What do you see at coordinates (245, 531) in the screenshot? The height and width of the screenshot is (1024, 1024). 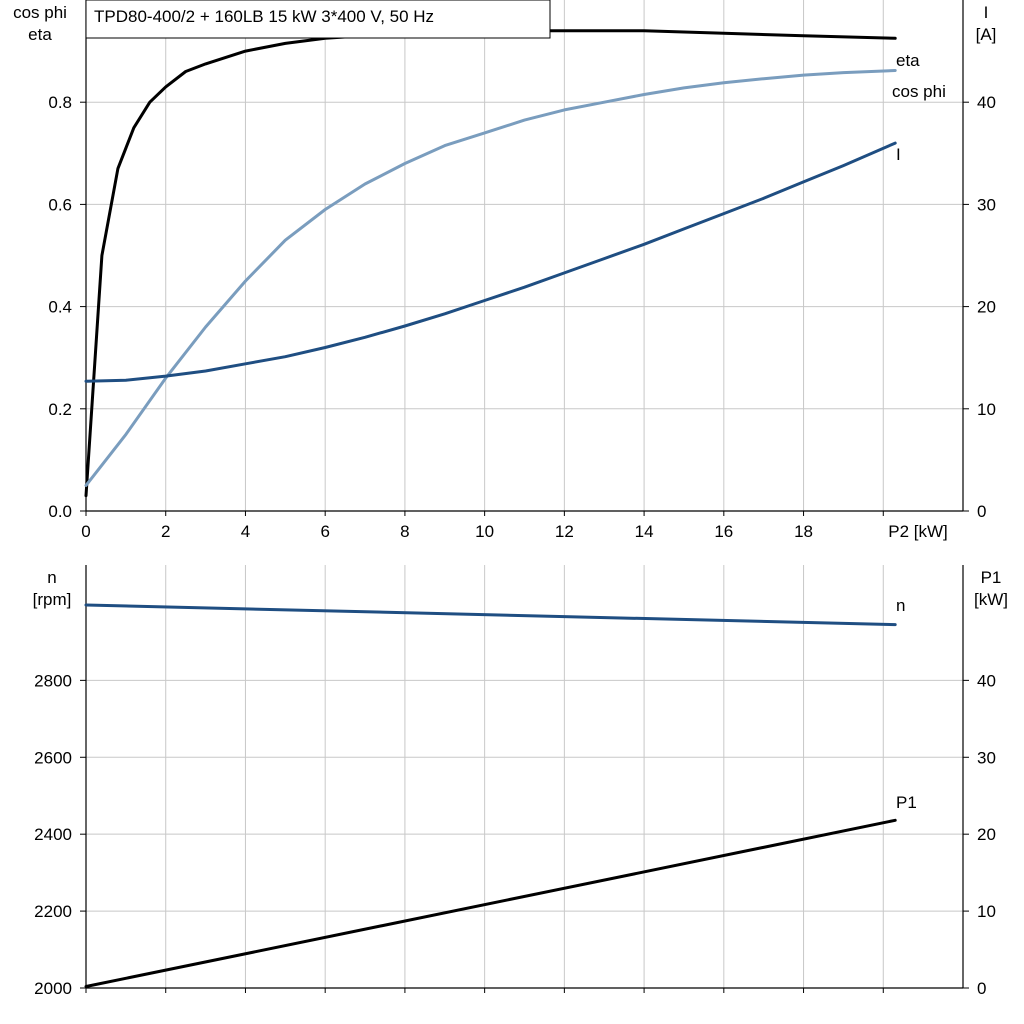 I see `x-tick-label: 4` at bounding box center [245, 531].